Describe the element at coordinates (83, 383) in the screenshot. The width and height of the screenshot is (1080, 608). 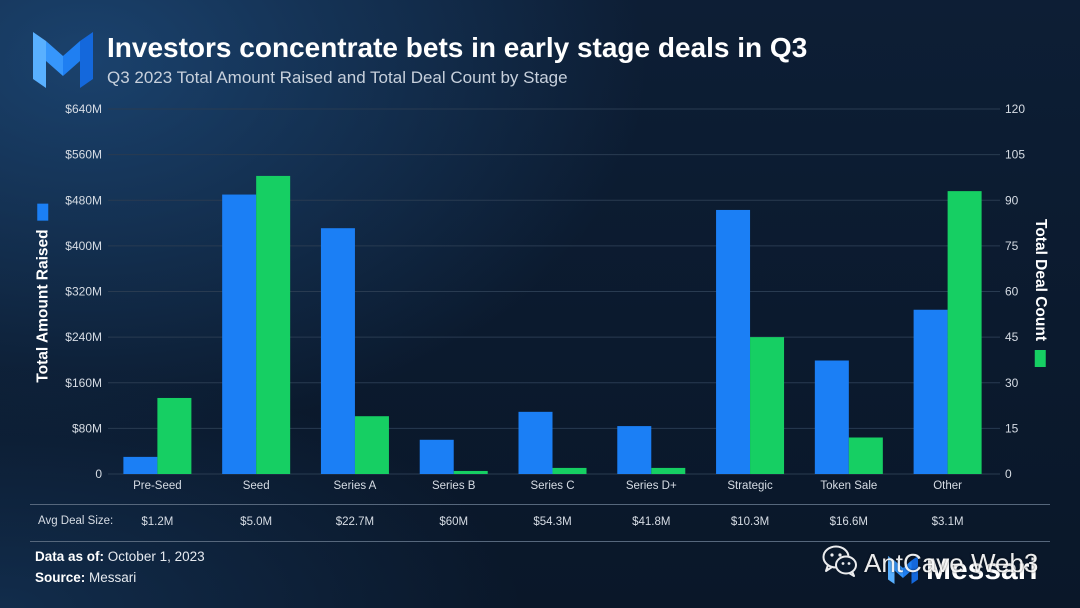
I see `left-axis-tick-label: $160M` at that location.